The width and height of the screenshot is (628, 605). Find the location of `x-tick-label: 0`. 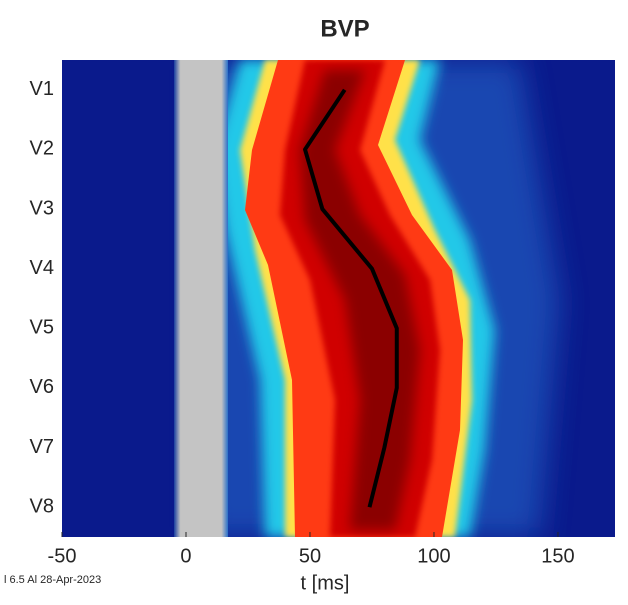

x-tick-label: 0 is located at coordinates (185, 556).